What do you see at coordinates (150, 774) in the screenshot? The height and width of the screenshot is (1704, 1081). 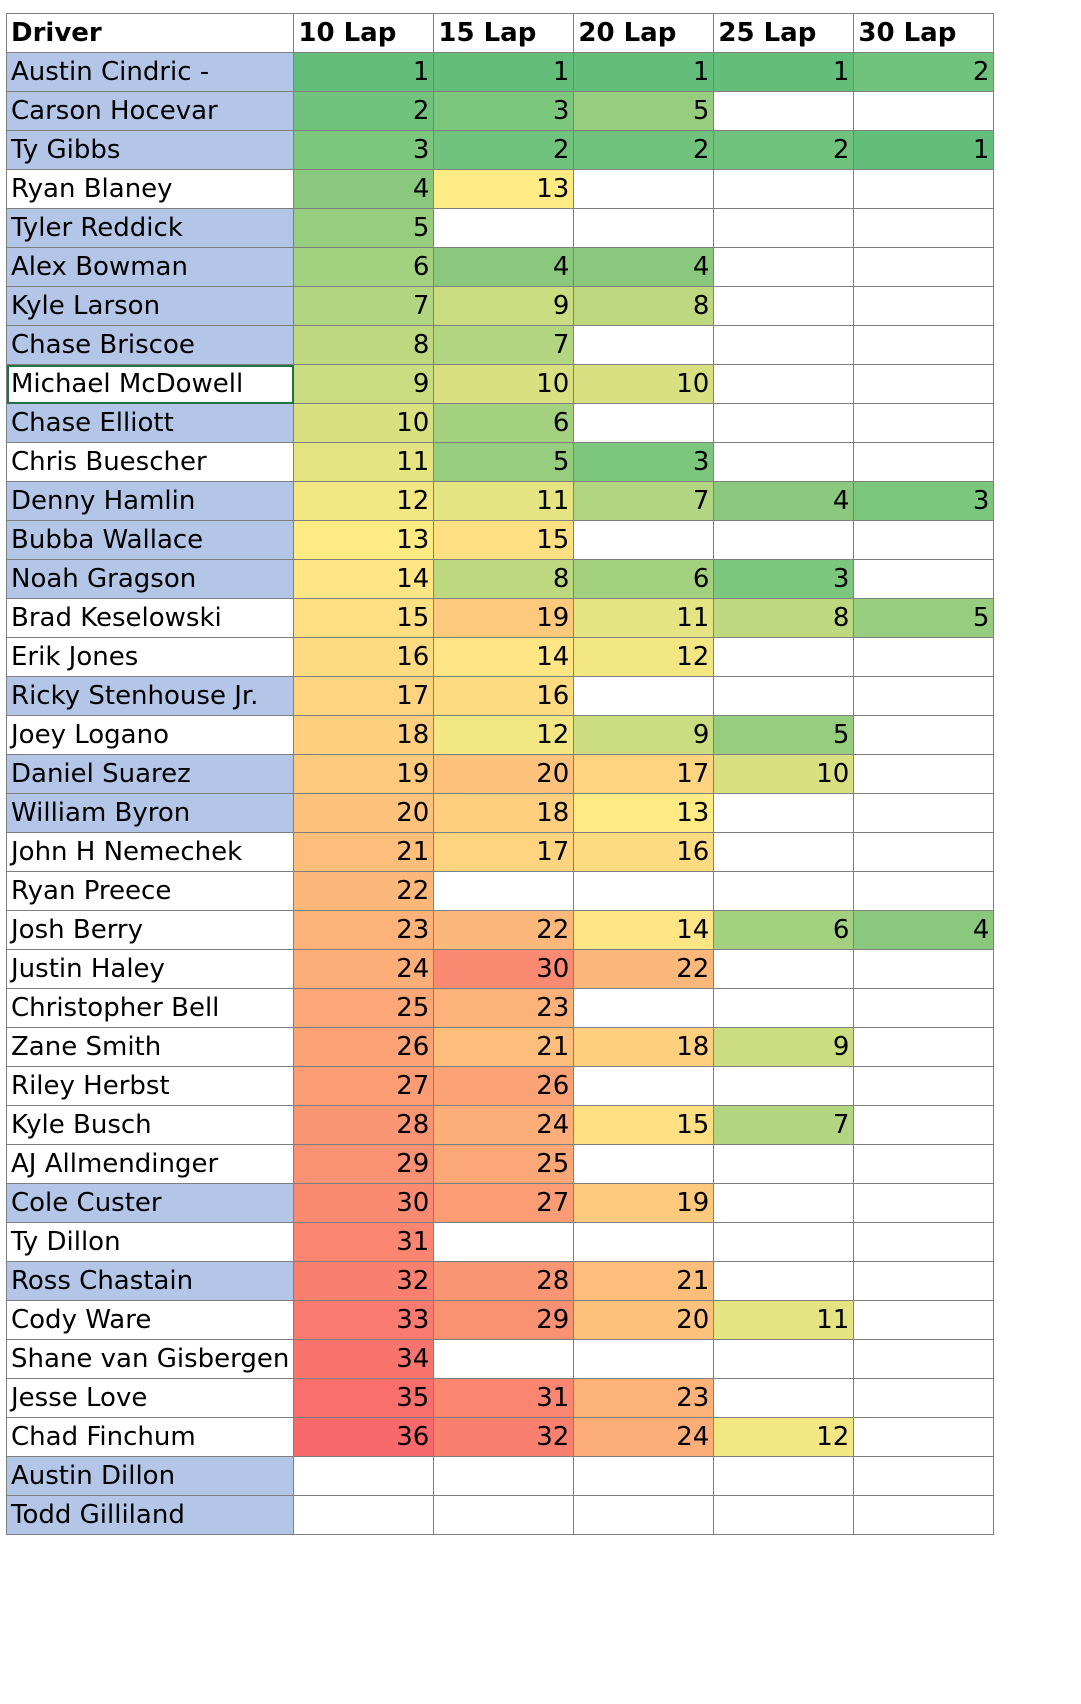 I see `driver-cell: Daniel Suarez` at bounding box center [150, 774].